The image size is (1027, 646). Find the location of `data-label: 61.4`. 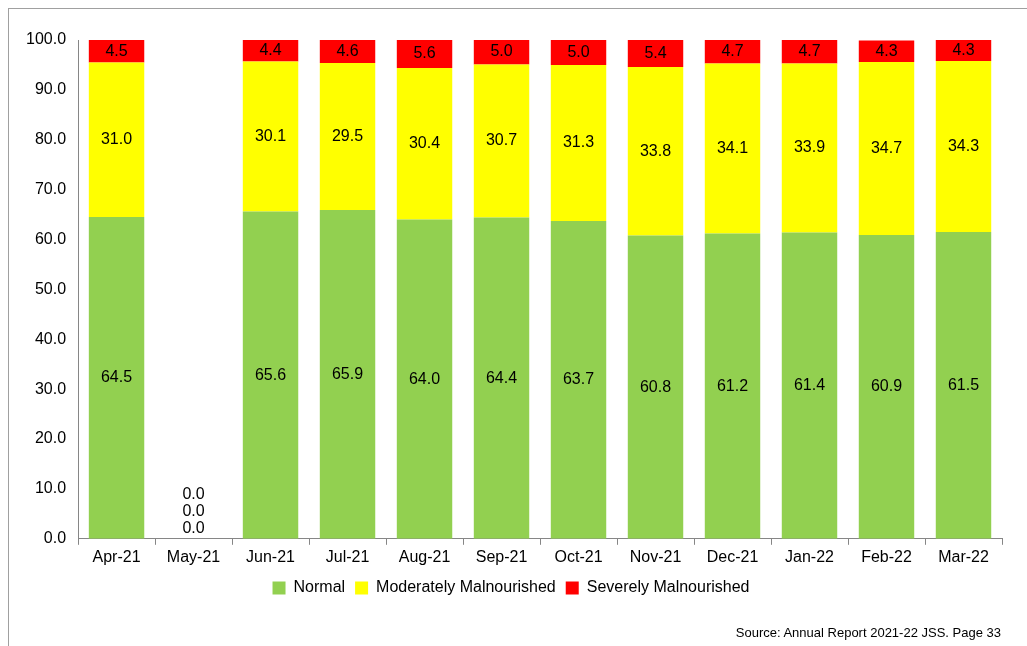

data-label: 61.4 is located at coordinates (809, 385).